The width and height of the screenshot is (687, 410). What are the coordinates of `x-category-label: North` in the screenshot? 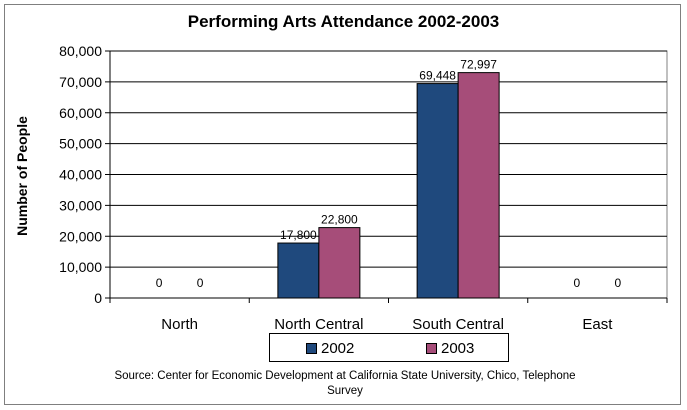 It's located at (179, 324).